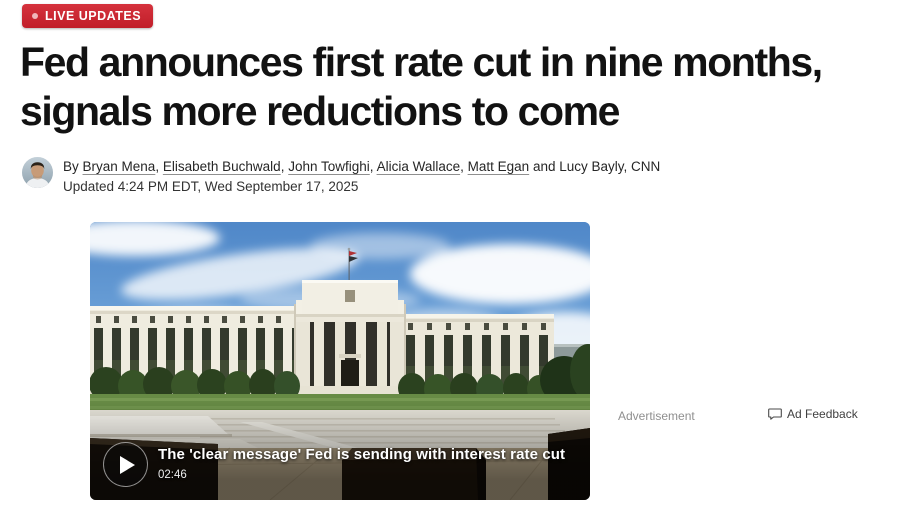 Image resolution: width=897 pixels, height=514 pixels. Describe the element at coordinates (822, 414) in the screenshot. I see `ad-feedback-label: Ad Feedback` at that location.